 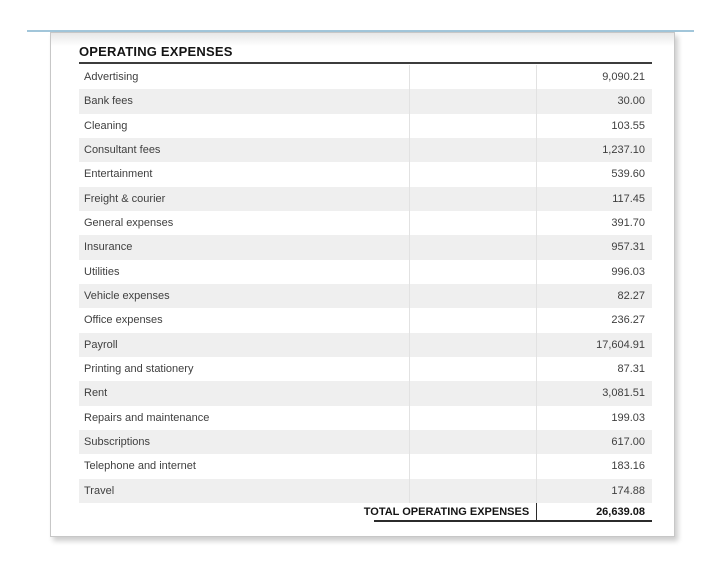 I want to click on expense-amount: 1,237.10, so click(x=624, y=150).